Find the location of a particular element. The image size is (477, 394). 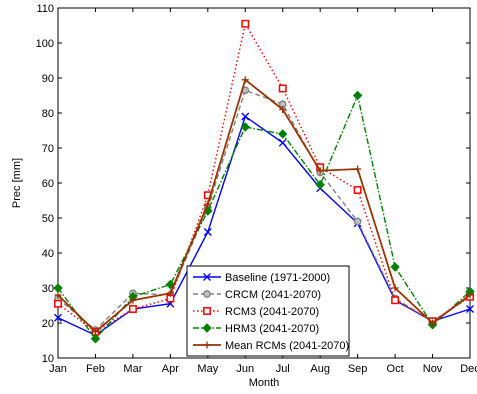

legend-item: Baseline (1971-2000) is located at coordinates (261, 278).